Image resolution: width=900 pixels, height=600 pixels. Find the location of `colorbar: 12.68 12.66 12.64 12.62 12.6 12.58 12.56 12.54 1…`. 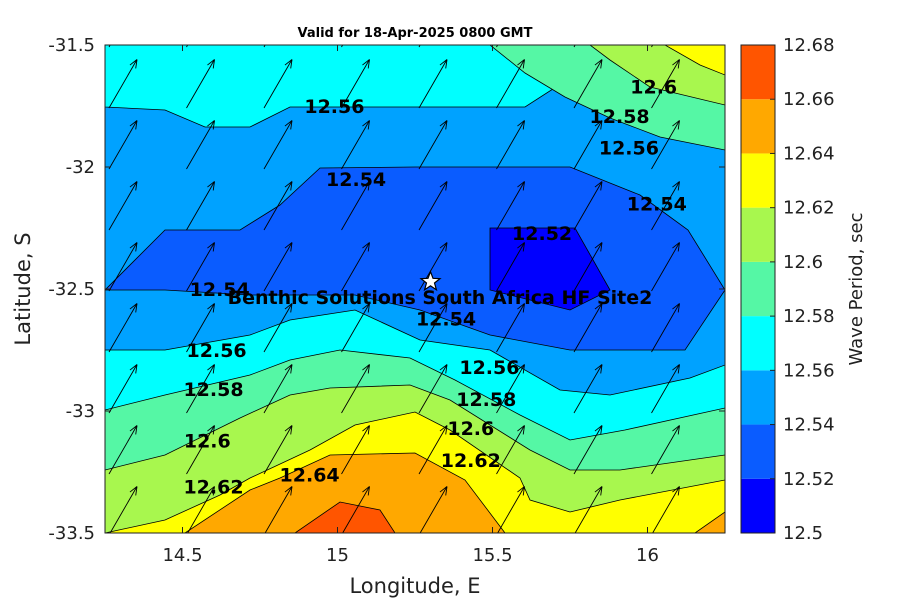

colorbar: 12.68 12.66 12.64 12.62 12.6 12.58 12.56 12.54 1… is located at coordinates (787, 289).